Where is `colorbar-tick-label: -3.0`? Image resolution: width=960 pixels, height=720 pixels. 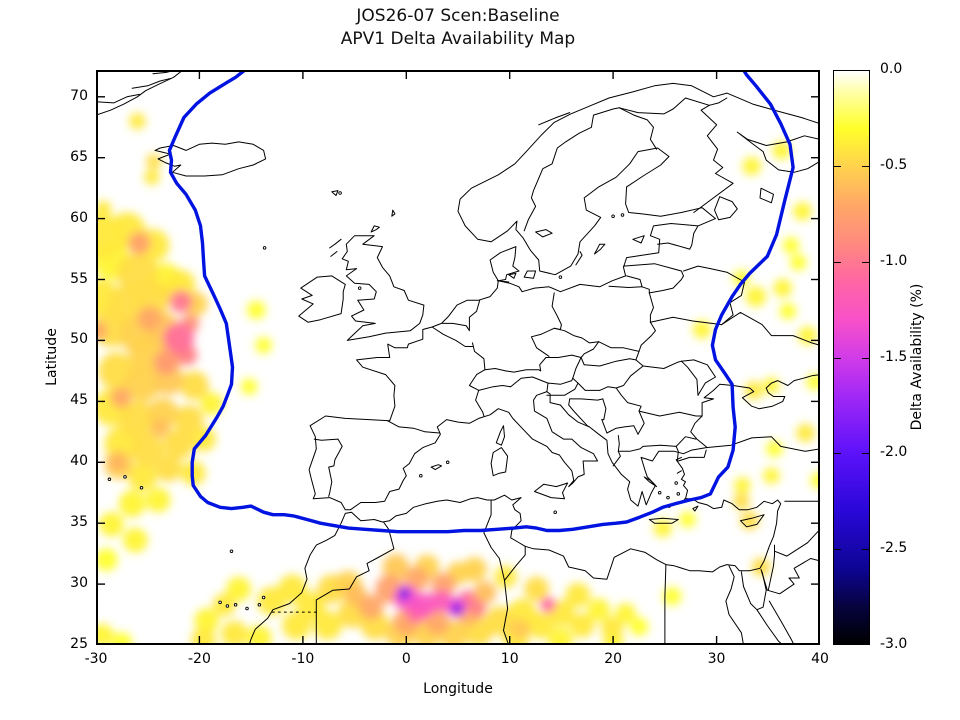
colorbar-tick-label: -3.0 is located at coordinates (894, 644).